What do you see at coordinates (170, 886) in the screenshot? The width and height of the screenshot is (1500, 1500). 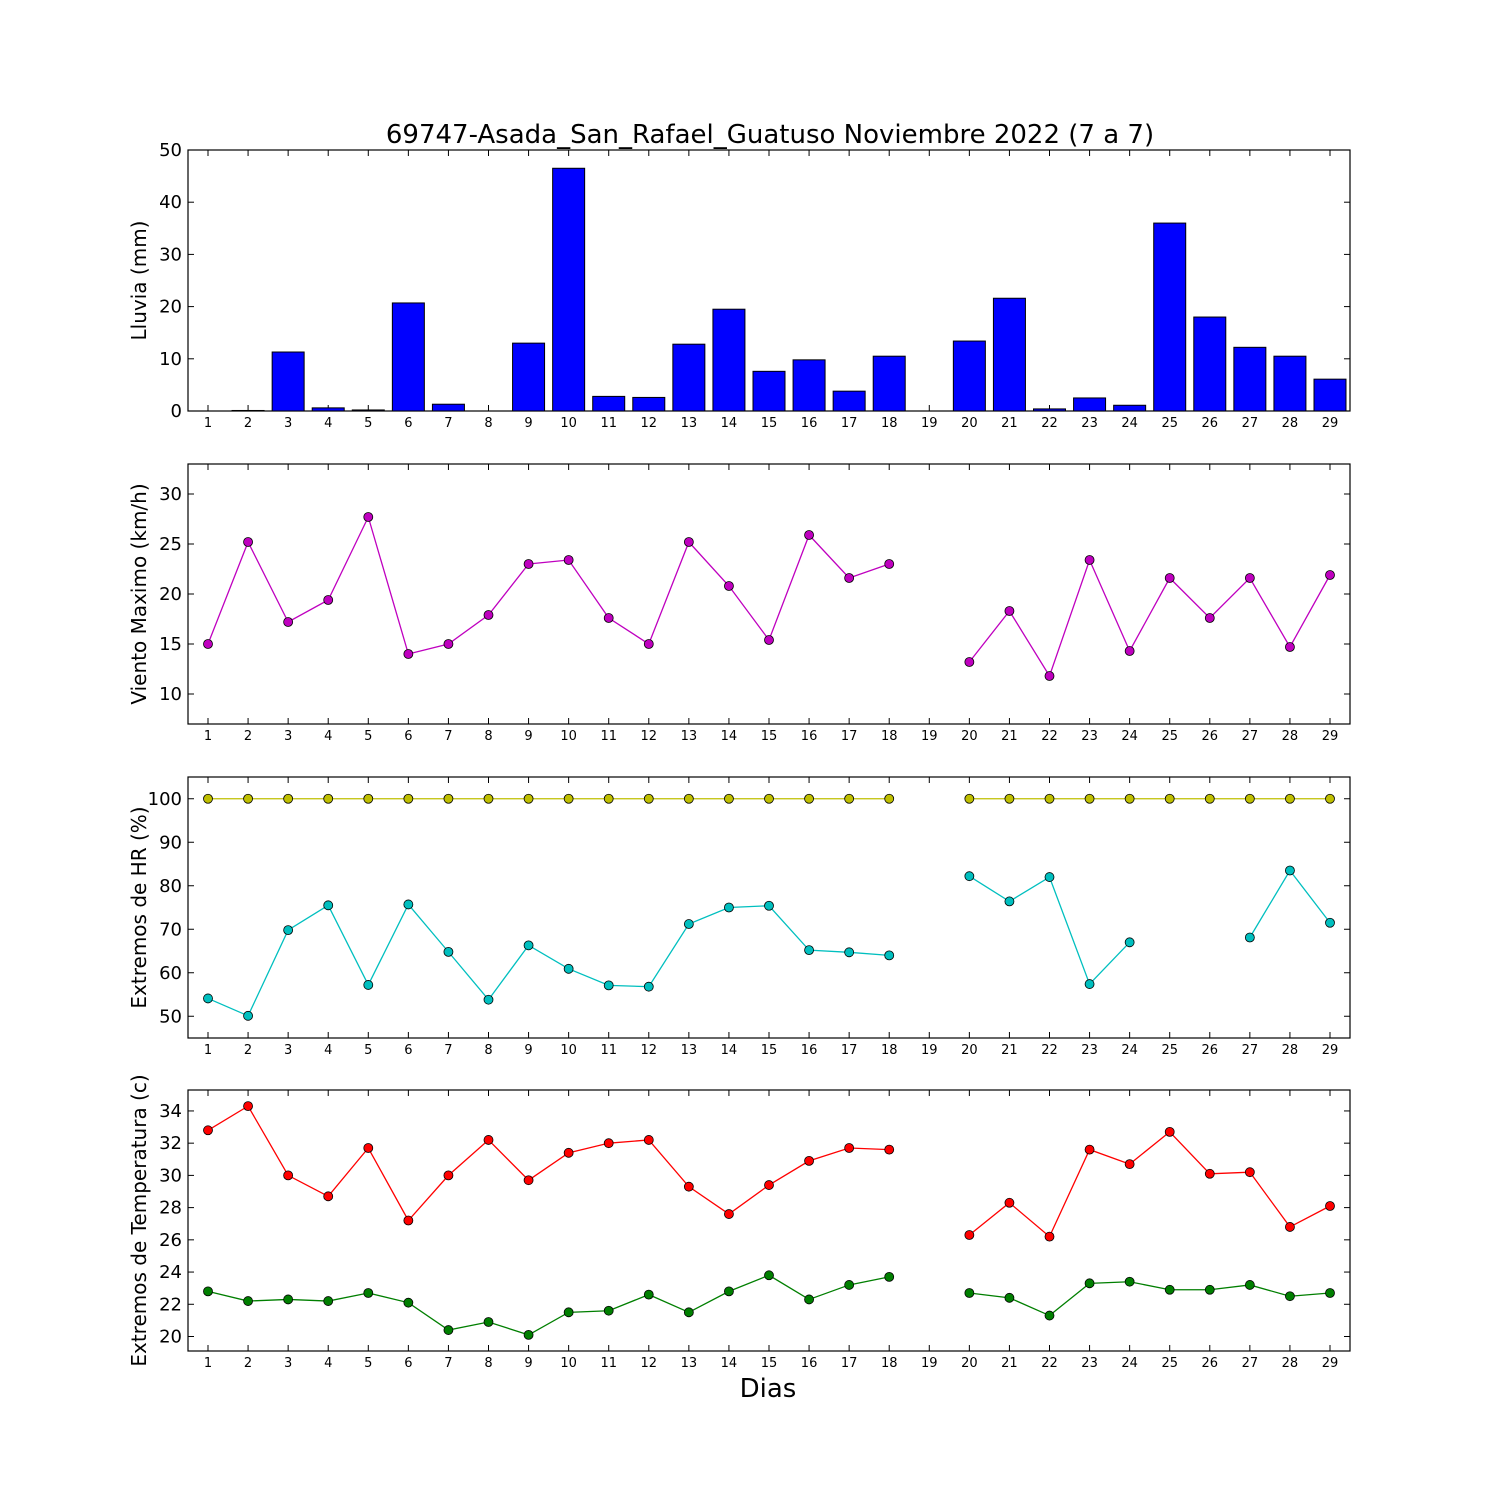 I see `y-tick-label: 80` at bounding box center [170, 886].